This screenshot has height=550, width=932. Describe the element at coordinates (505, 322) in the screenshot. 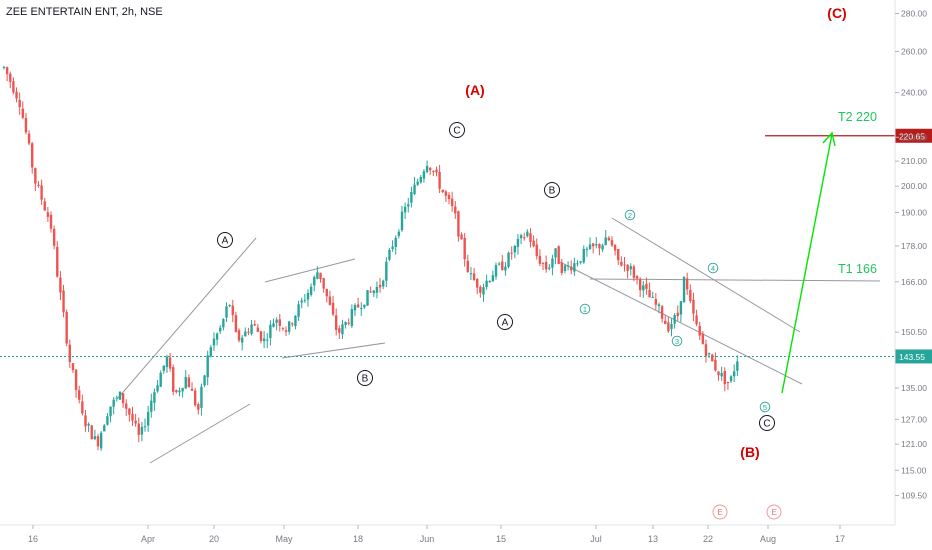

I see `circled-wave-marker` at that location.